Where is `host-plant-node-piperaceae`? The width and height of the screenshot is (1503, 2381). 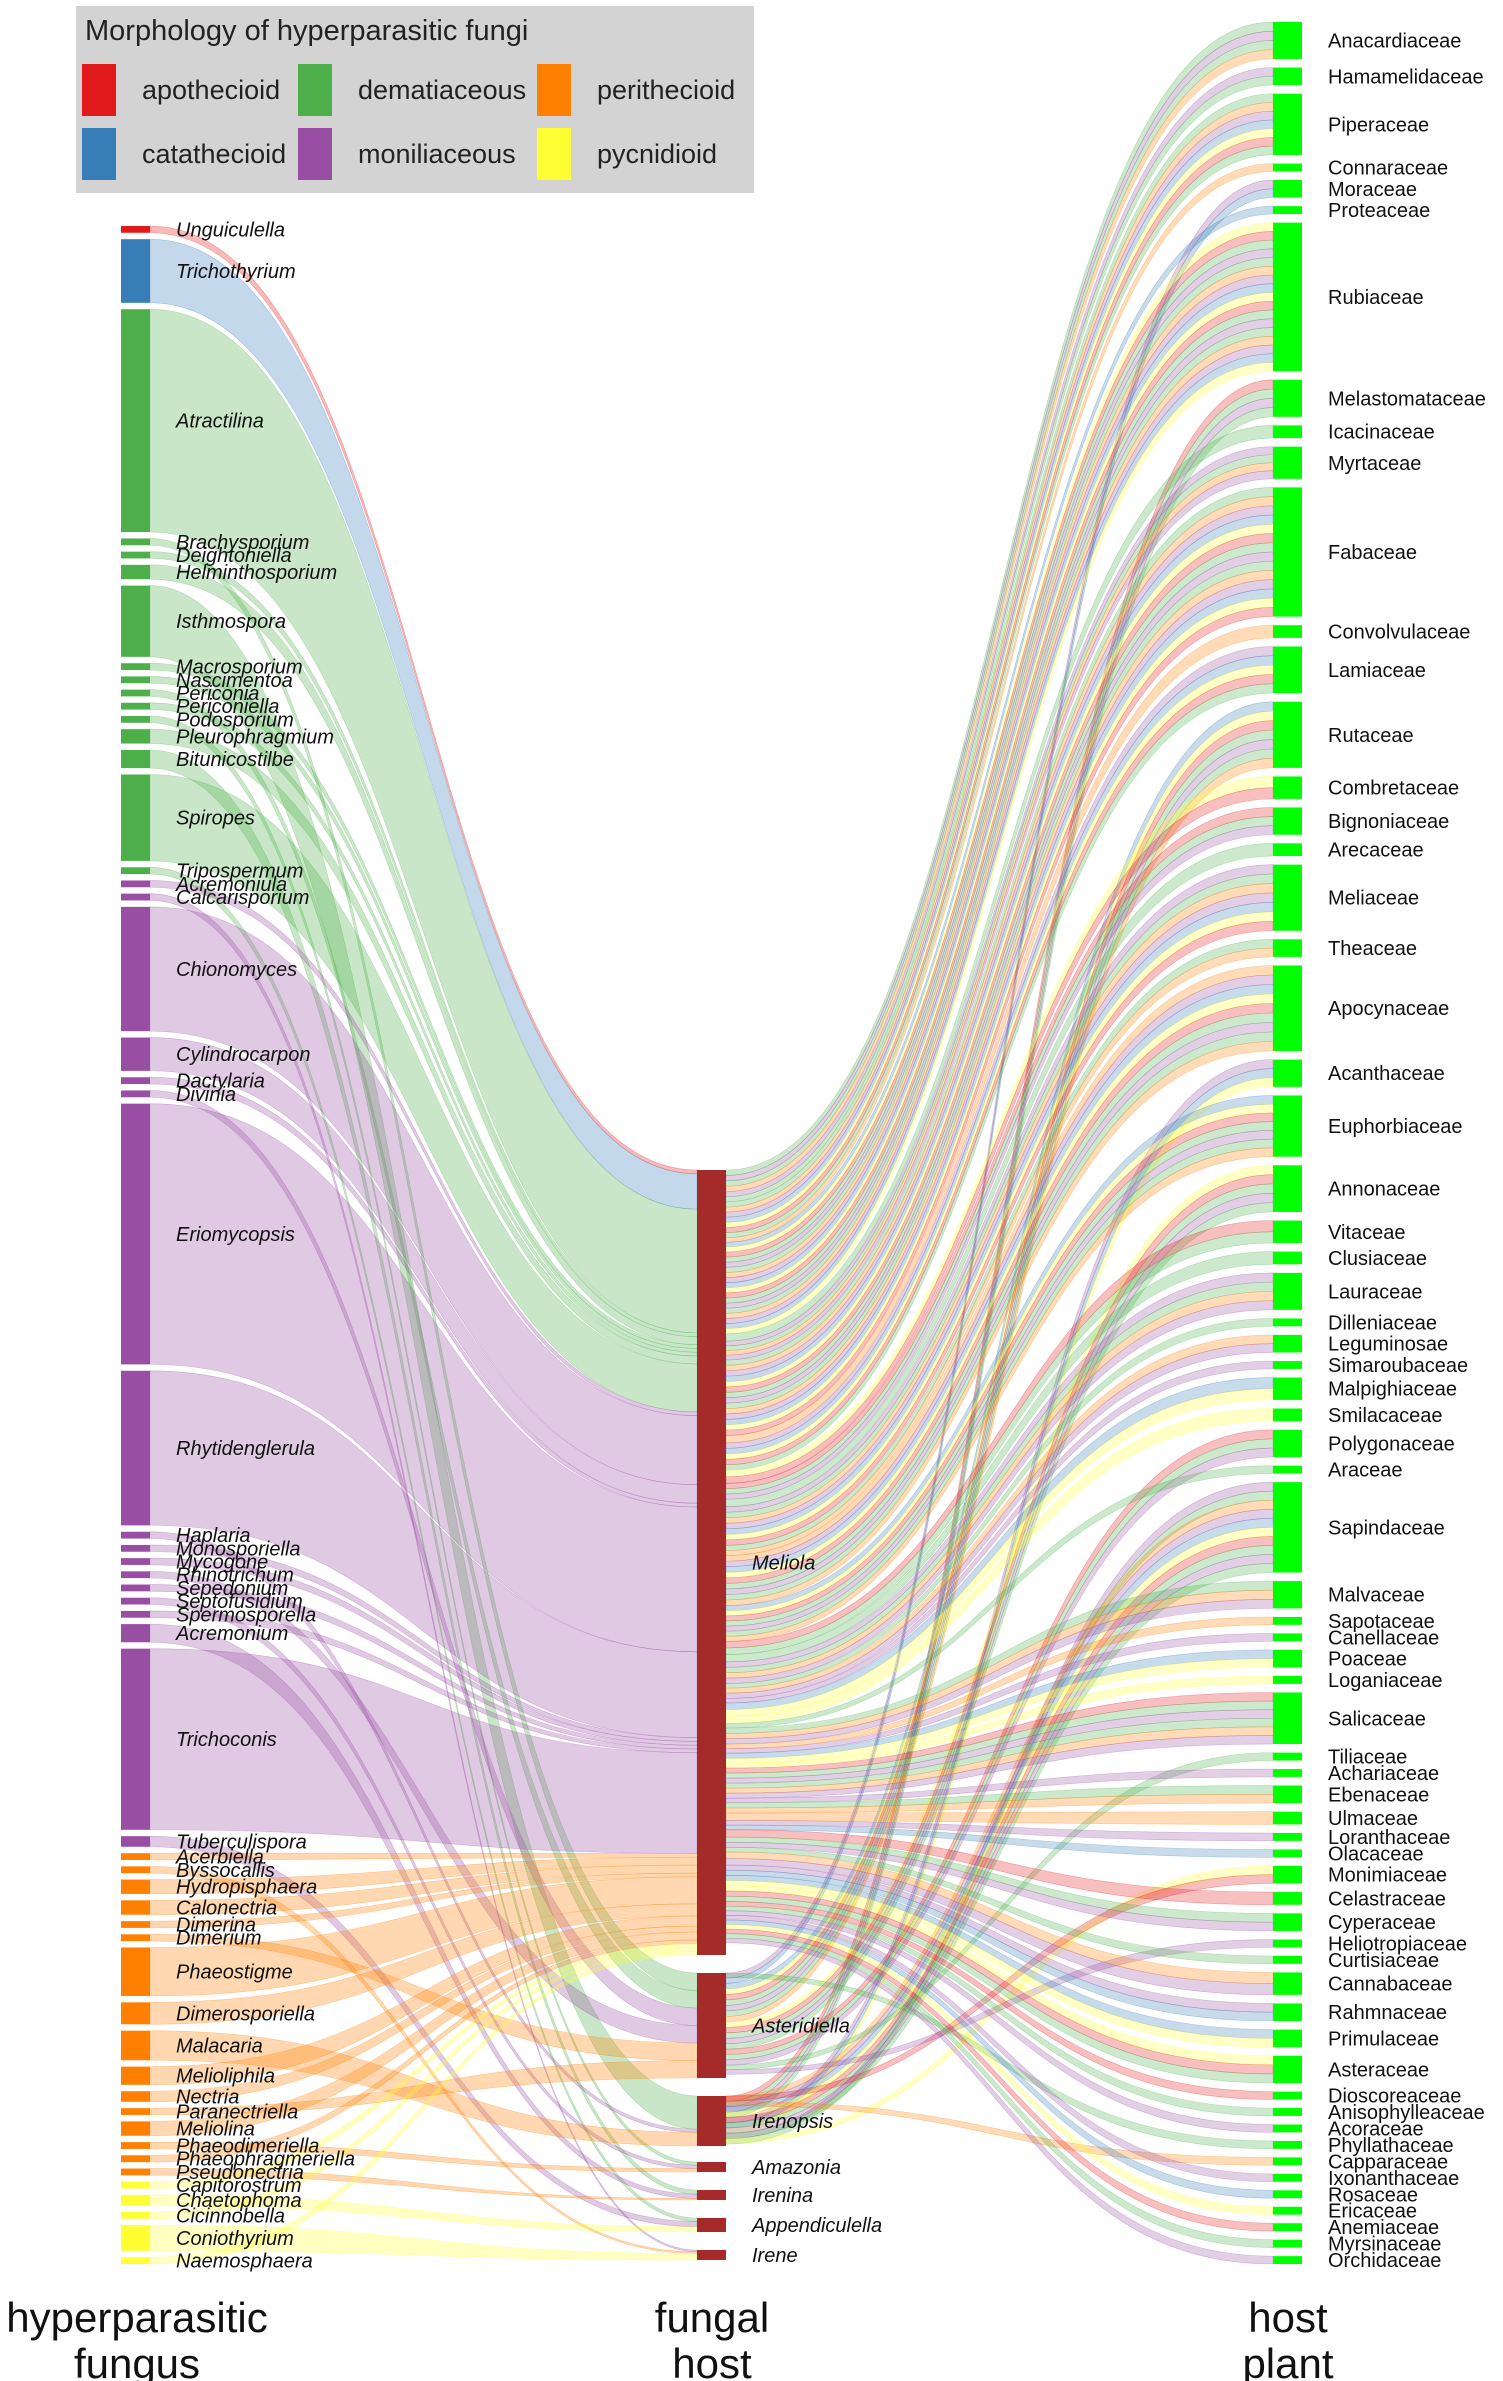
host-plant-node-piperaceae is located at coordinates (1287, 124).